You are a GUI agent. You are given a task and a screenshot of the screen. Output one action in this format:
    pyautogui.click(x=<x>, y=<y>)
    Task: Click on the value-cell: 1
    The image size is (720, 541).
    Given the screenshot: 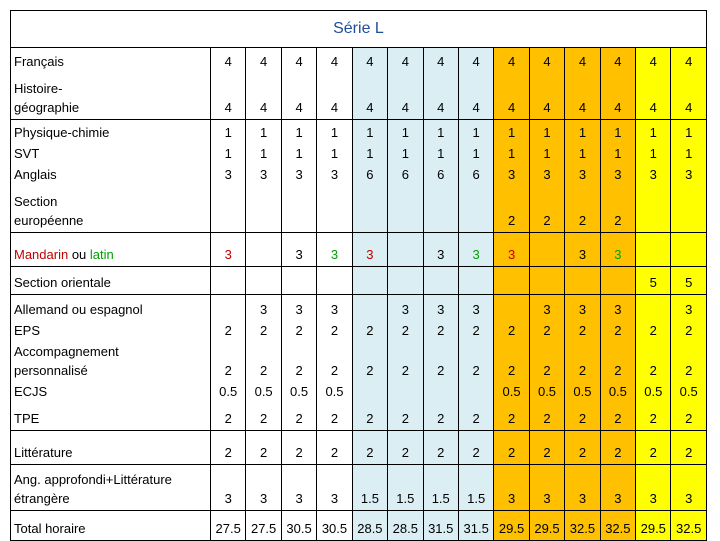 What is the action you would take?
    pyautogui.click(x=405, y=131)
    